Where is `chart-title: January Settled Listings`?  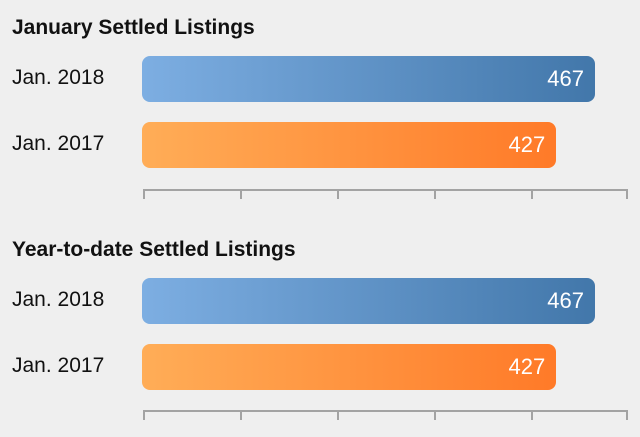 chart-title: January Settled Listings is located at coordinates (133, 27).